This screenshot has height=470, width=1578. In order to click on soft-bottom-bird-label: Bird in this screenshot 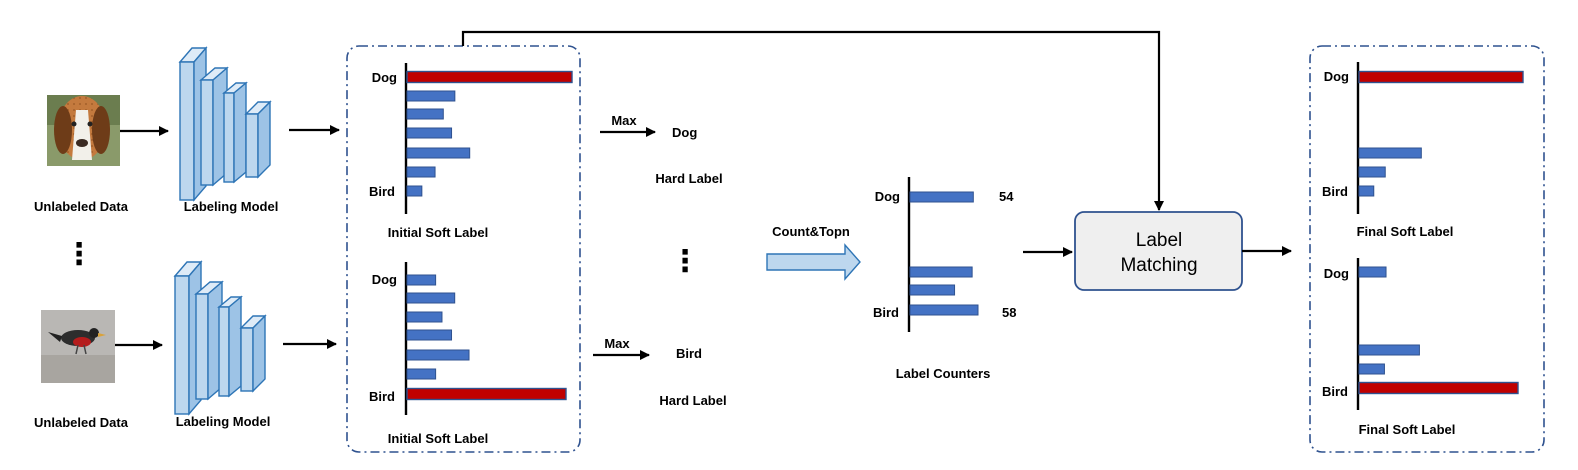, I will do `click(382, 396)`.